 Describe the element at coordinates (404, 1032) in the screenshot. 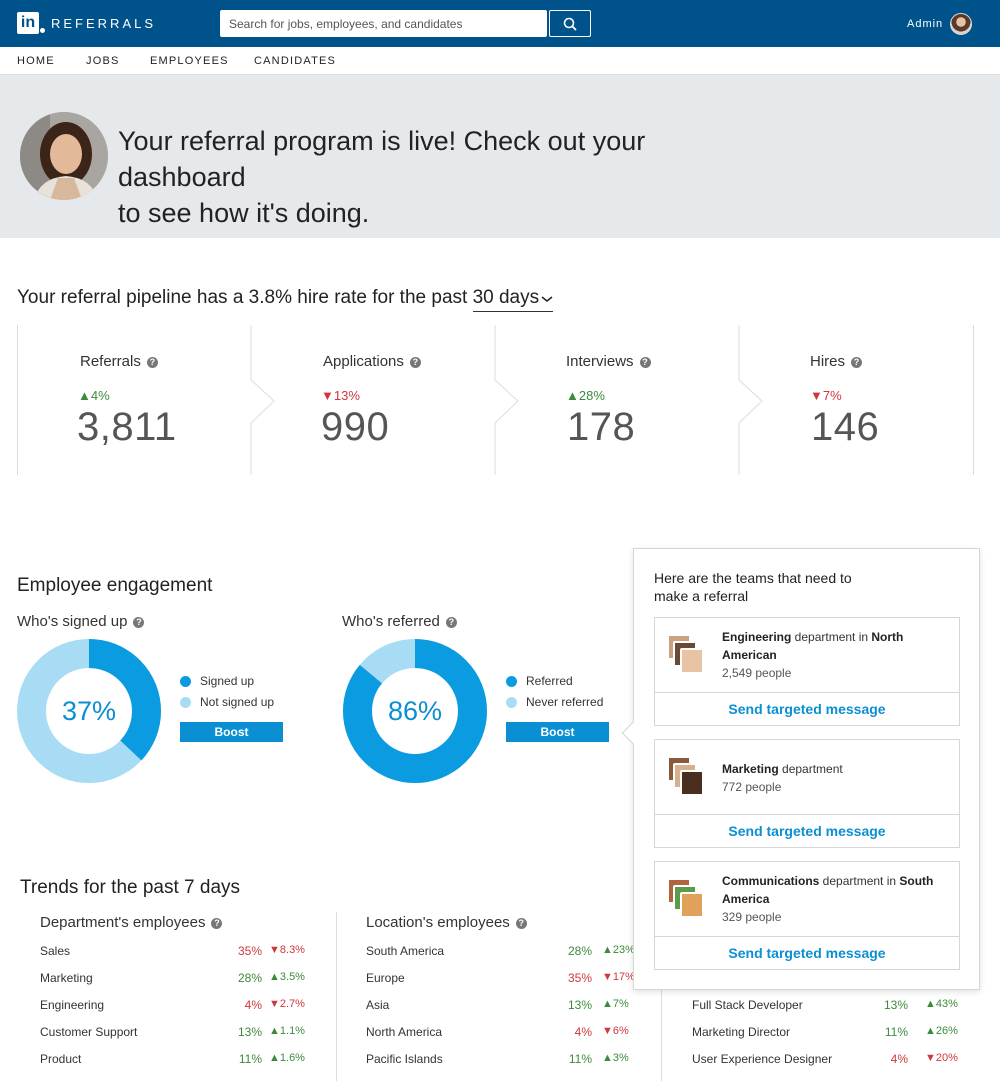

I see `trend-name: North America` at that location.